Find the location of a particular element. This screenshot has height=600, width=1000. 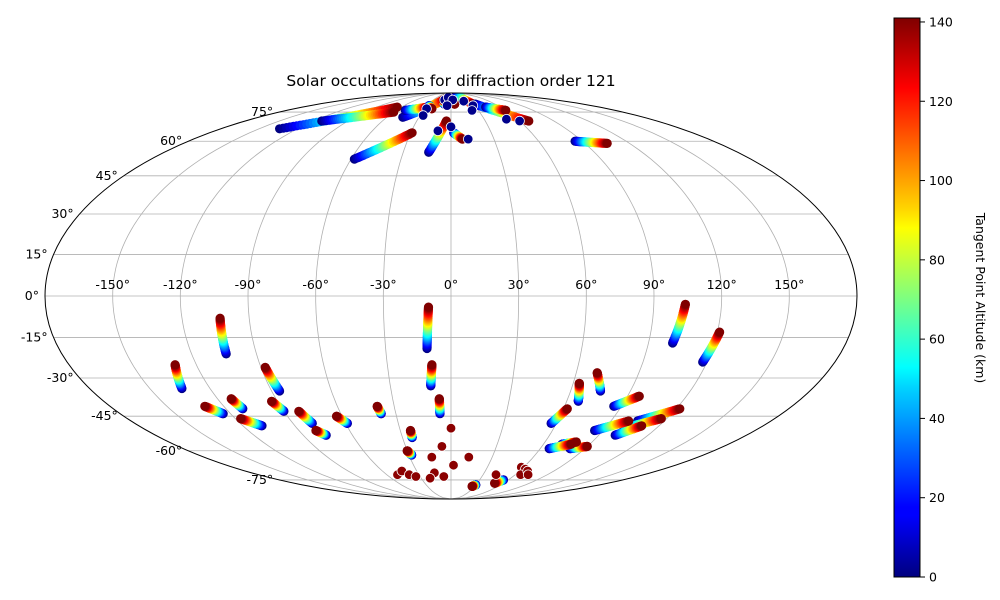

colorbar-tick-label: 20 is located at coordinates (937, 497).